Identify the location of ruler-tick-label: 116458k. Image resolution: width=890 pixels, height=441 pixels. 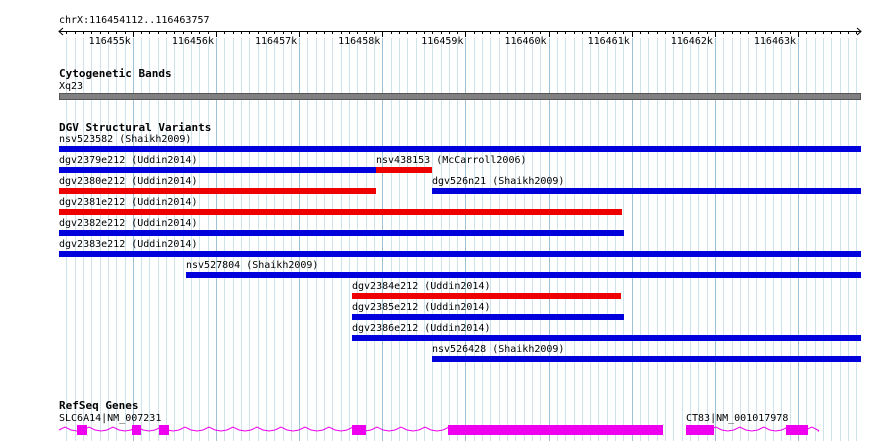
(359, 41).